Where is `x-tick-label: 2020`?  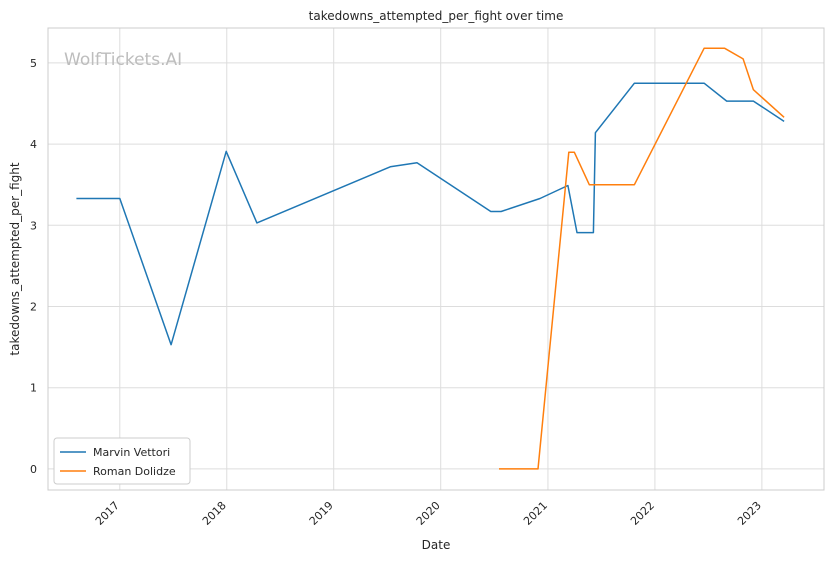
x-tick-label: 2020 is located at coordinates (428, 513).